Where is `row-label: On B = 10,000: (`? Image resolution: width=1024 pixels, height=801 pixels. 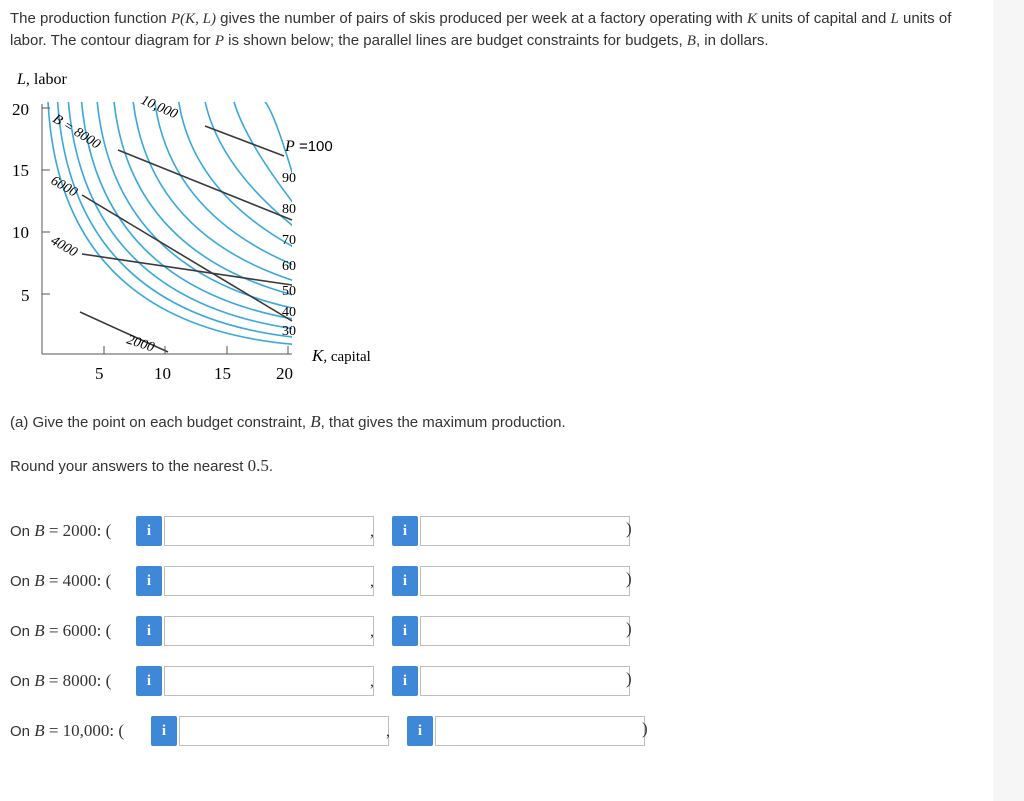
row-label: On B = 10,000: ( is located at coordinates (67, 730).